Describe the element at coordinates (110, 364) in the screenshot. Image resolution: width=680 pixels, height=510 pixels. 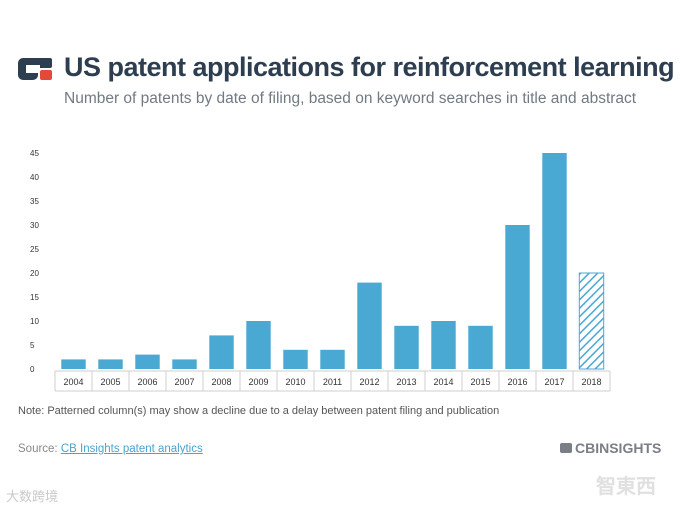
I see `bar-2005` at that location.